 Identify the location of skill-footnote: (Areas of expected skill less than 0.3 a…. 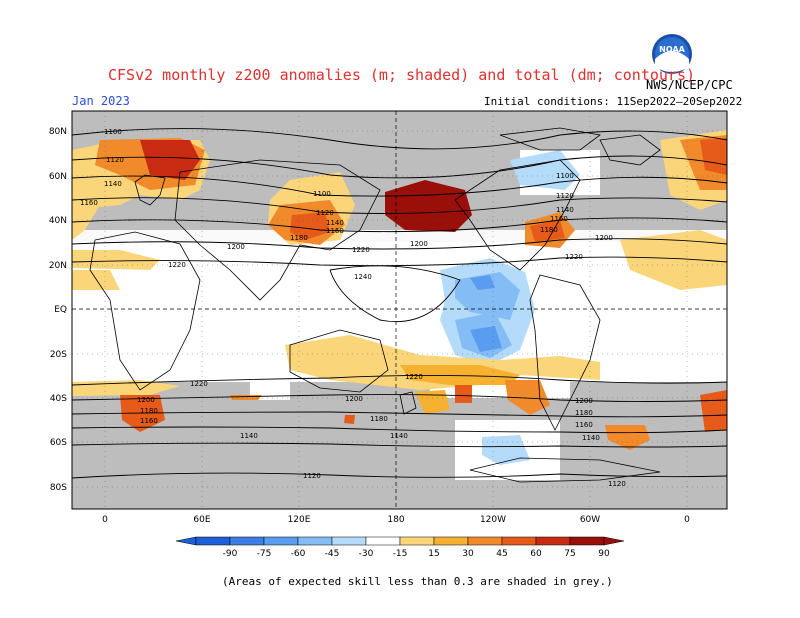
(417, 581).